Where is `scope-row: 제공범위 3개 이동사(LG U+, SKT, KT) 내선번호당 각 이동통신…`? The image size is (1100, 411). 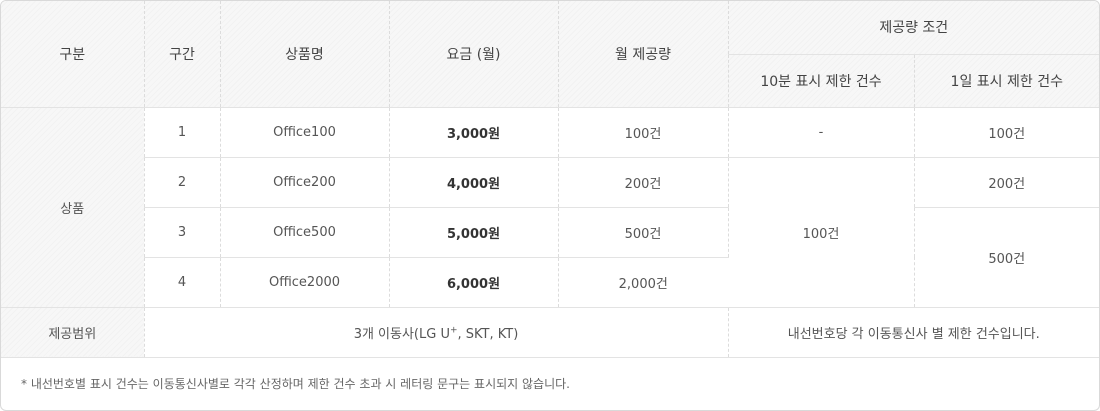 scope-row: 제공범위 3개 이동사(LG U+, SKT, KT) 내선번호당 각 이동통신… is located at coordinates (550, 332).